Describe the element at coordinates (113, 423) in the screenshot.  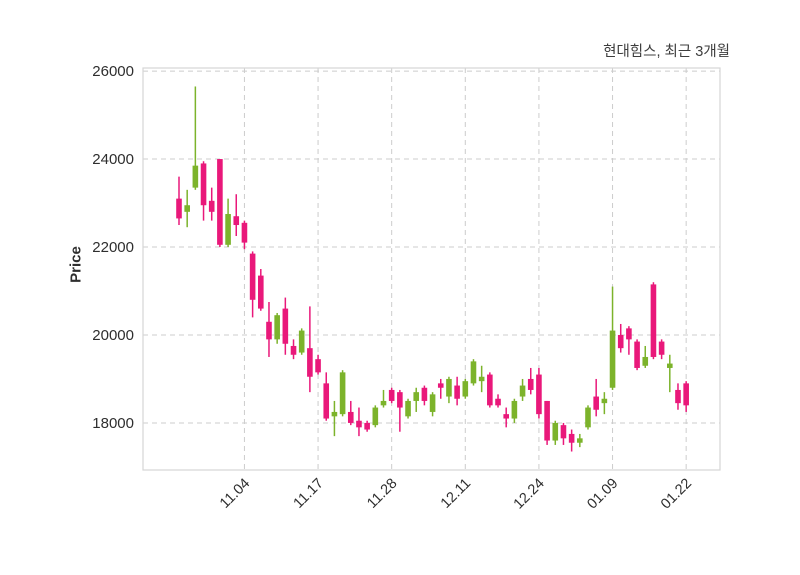
I see `y-tick-label: 18000` at that location.